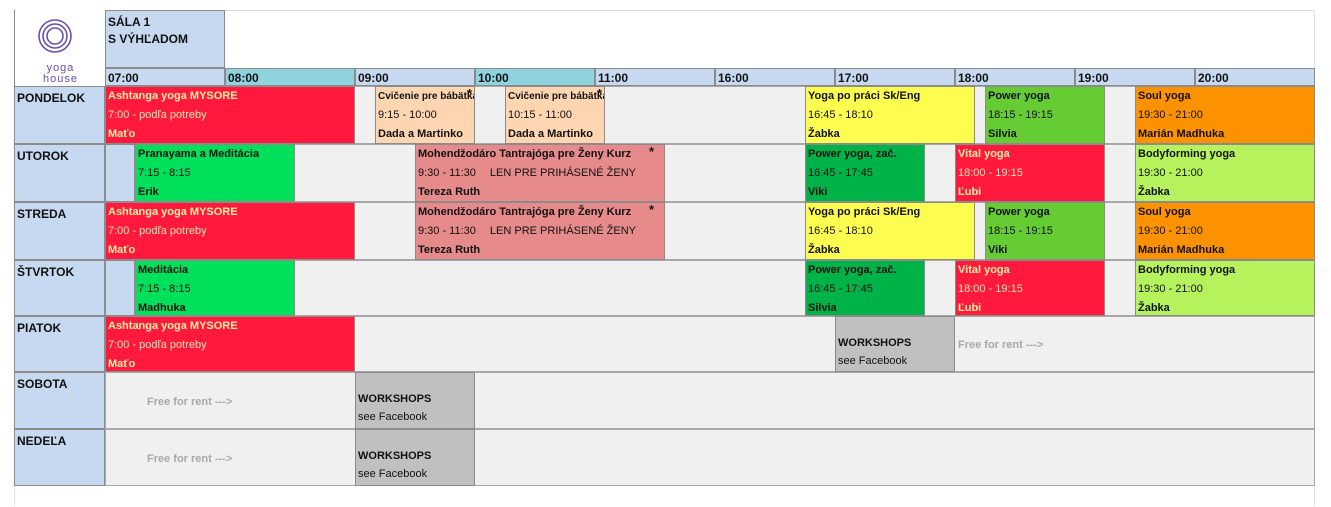 This screenshot has height=507, width=1331. Describe the element at coordinates (562, 231) in the screenshot. I see `class-note: LEN PRE PRIHÁSENÉ ŽENY` at that location.